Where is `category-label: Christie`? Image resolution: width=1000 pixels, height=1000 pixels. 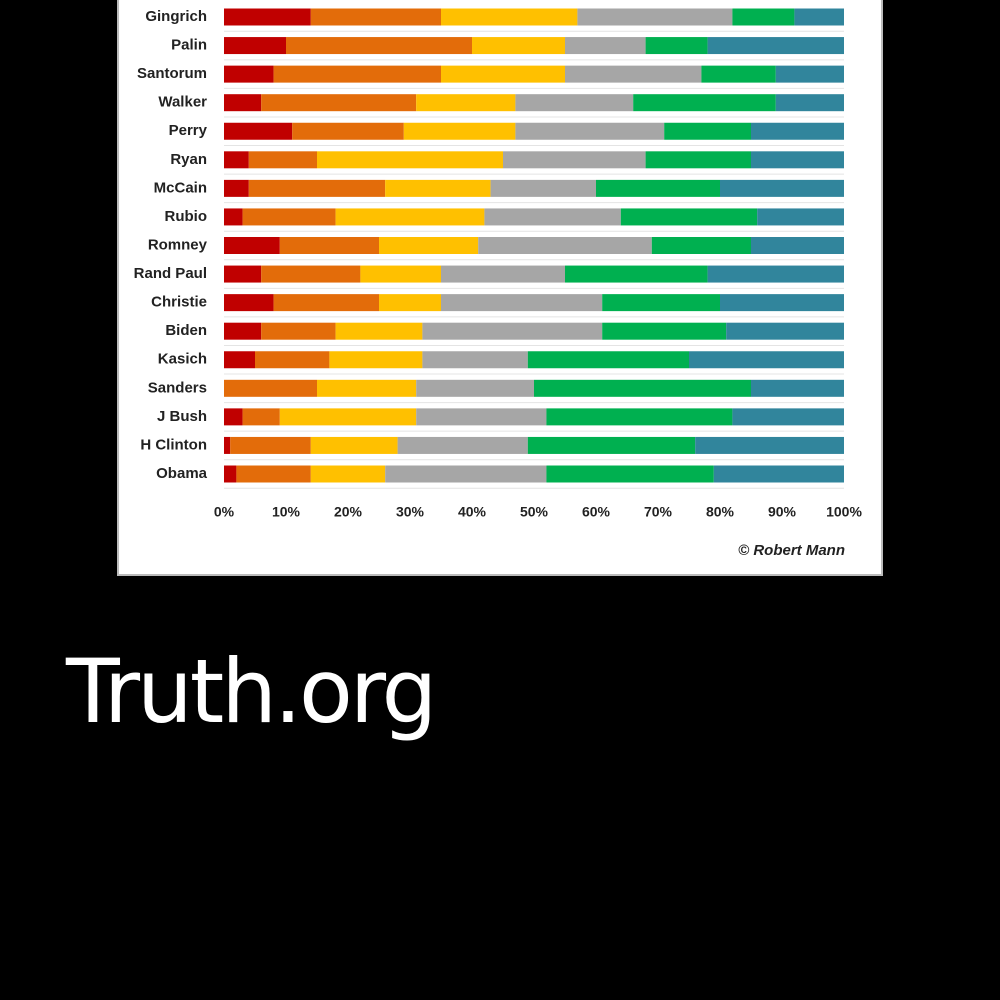
category-label: Christie is located at coordinates (179, 302).